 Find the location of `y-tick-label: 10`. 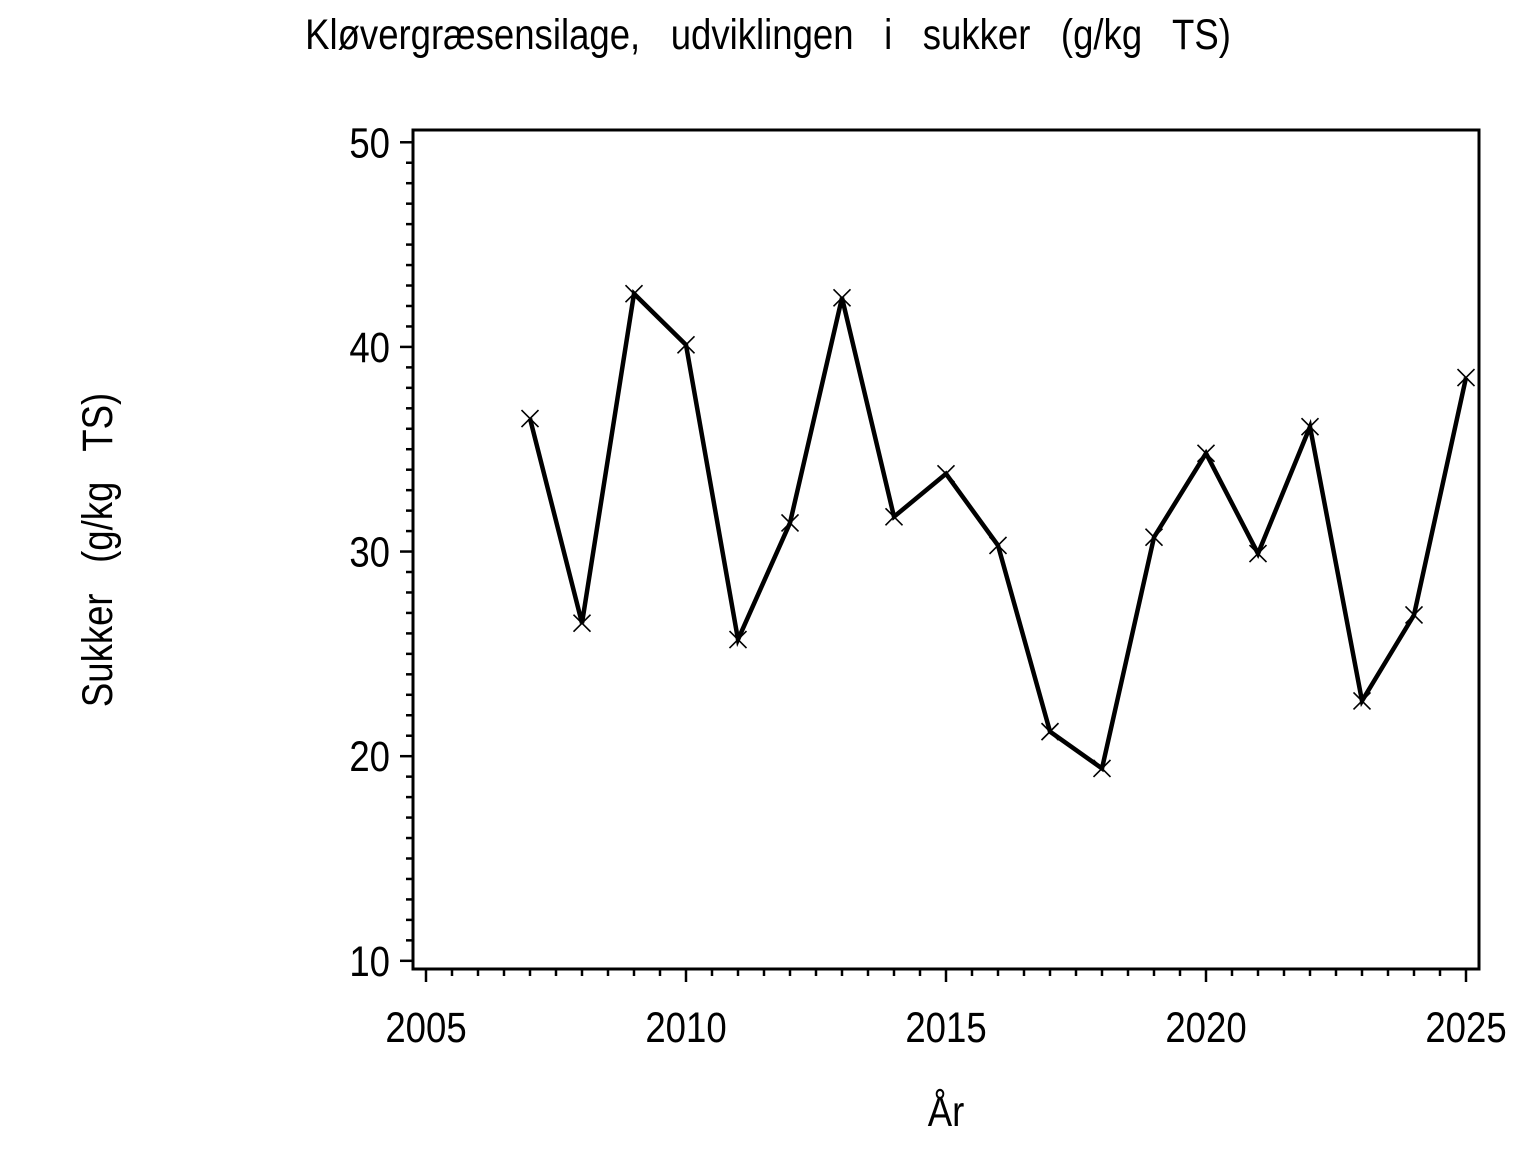

y-tick-label: 10 is located at coordinates (369, 961).